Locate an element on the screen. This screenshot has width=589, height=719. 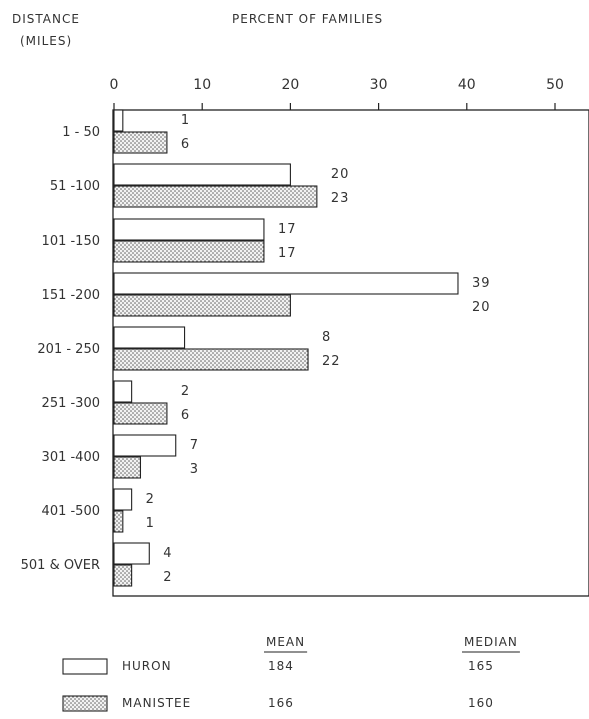
x-tick-label: 50 is located at coordinates (555, 85).